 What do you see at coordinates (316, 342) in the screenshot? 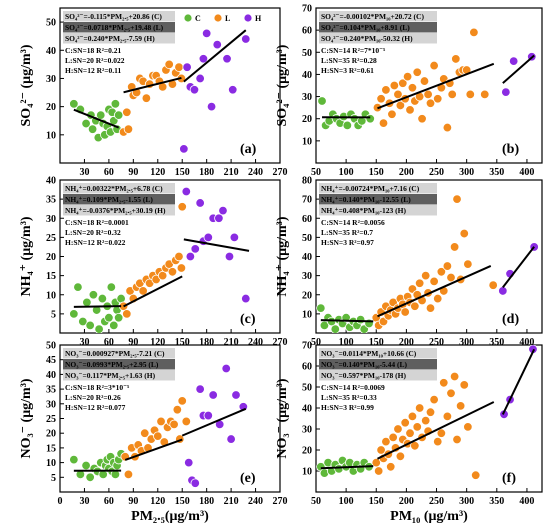
I see `x-tick-label: 50` at bounding box center [316, 342].